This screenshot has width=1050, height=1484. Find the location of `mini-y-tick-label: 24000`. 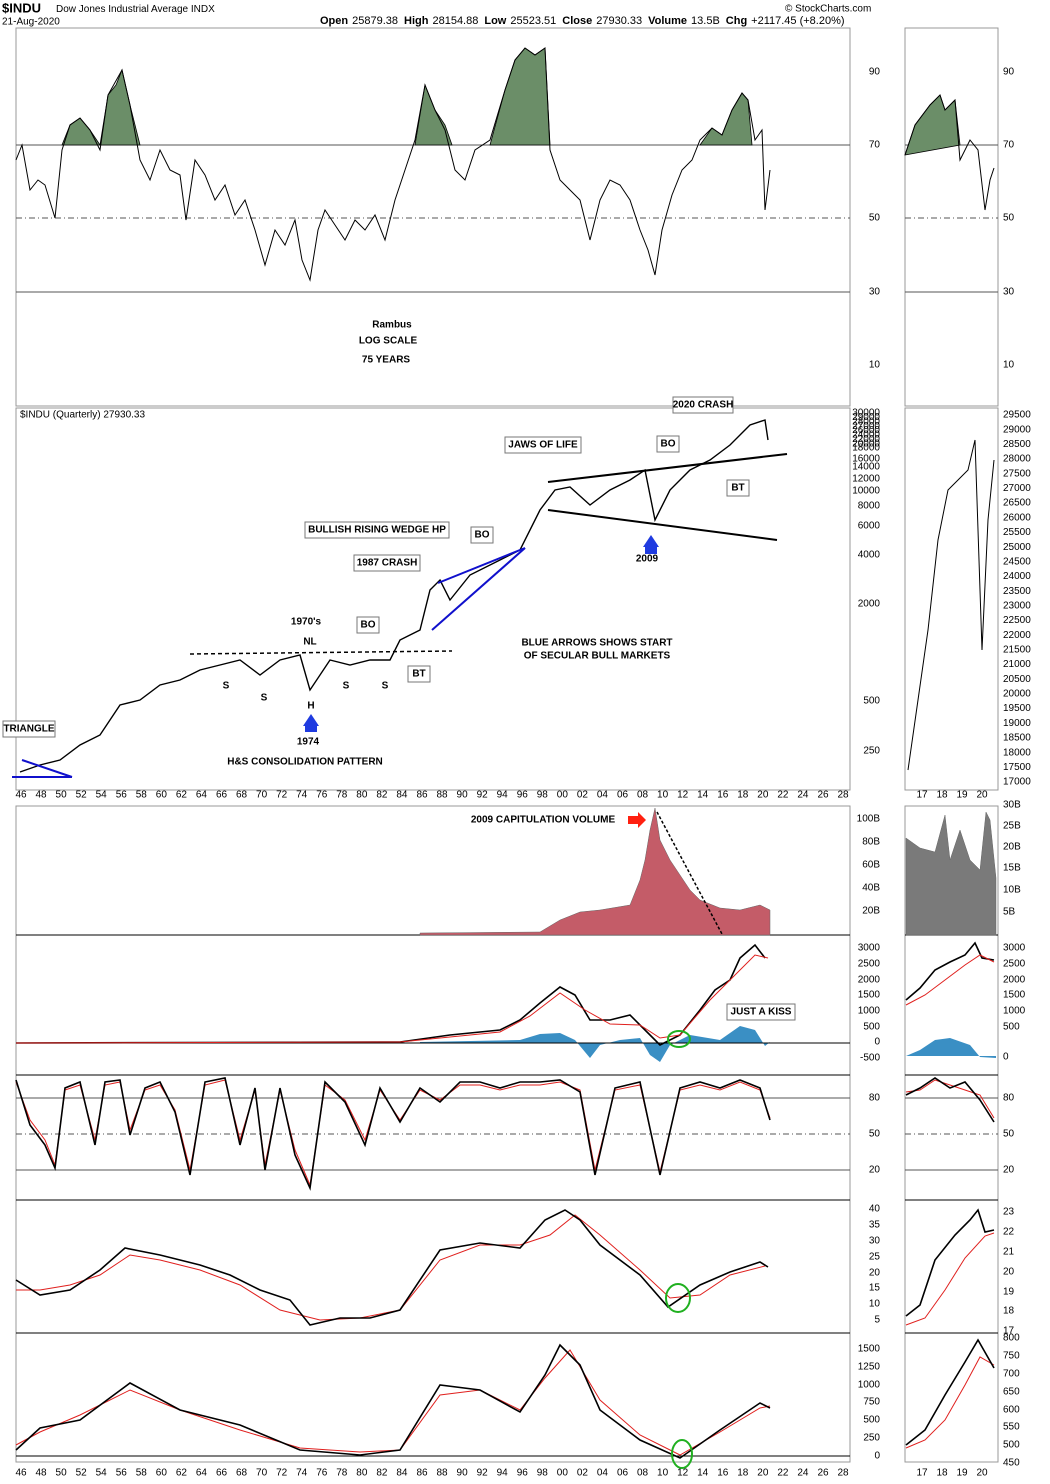

mini-y-tick-label: 24000 is located at coordinates (1017, 576).